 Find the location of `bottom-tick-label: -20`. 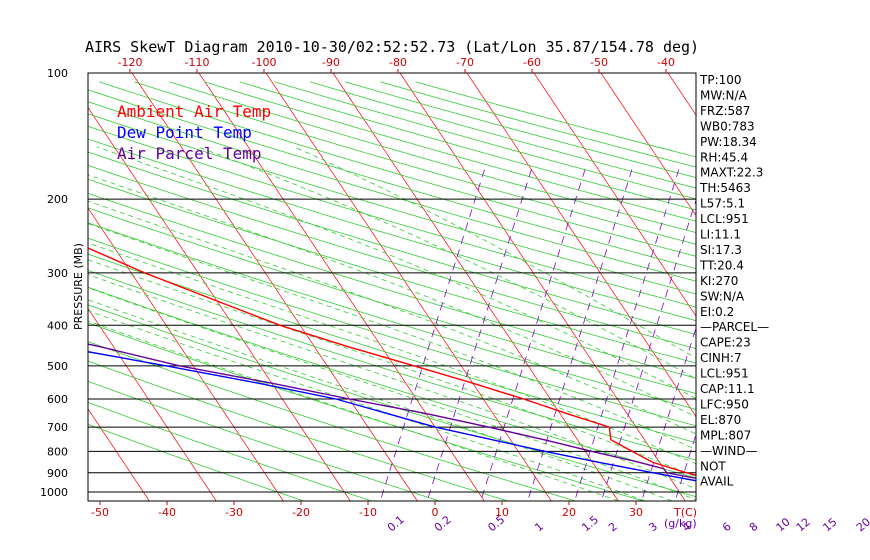

bottom-tick-label: -20 is located at coordinates (301, 512).